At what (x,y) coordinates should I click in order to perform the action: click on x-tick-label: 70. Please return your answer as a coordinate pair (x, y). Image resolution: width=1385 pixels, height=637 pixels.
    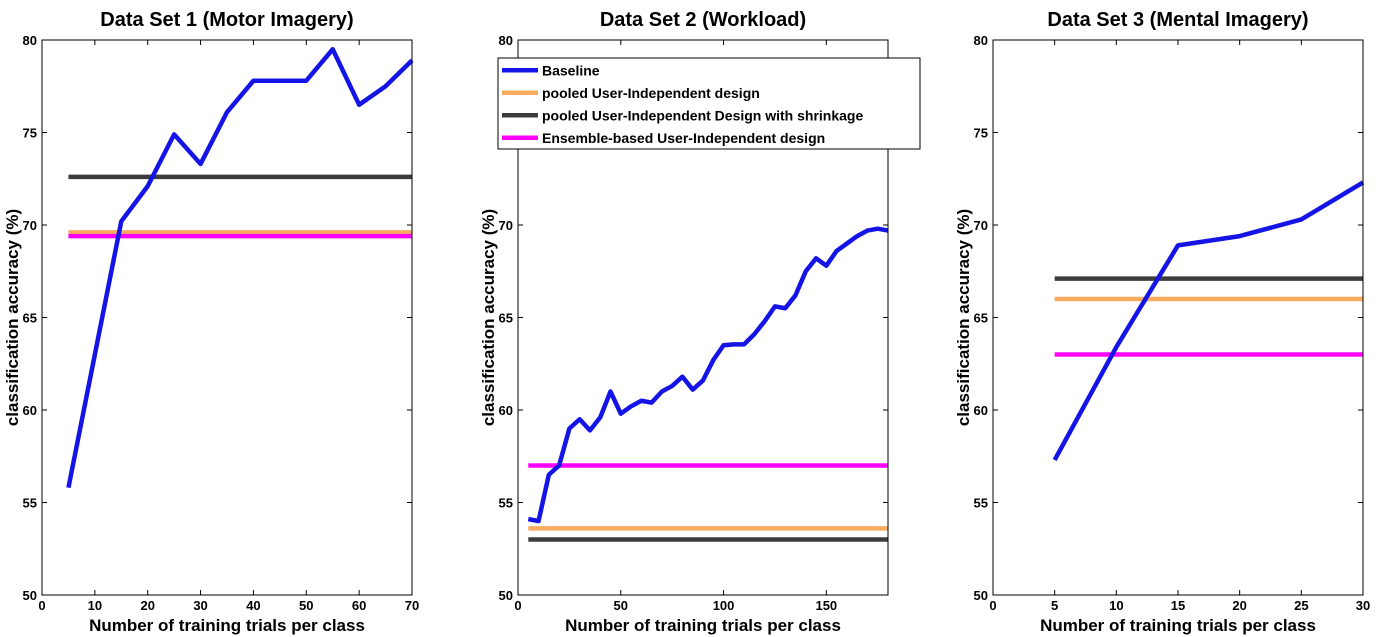
    Looking at the image, I should click on (412, 605).